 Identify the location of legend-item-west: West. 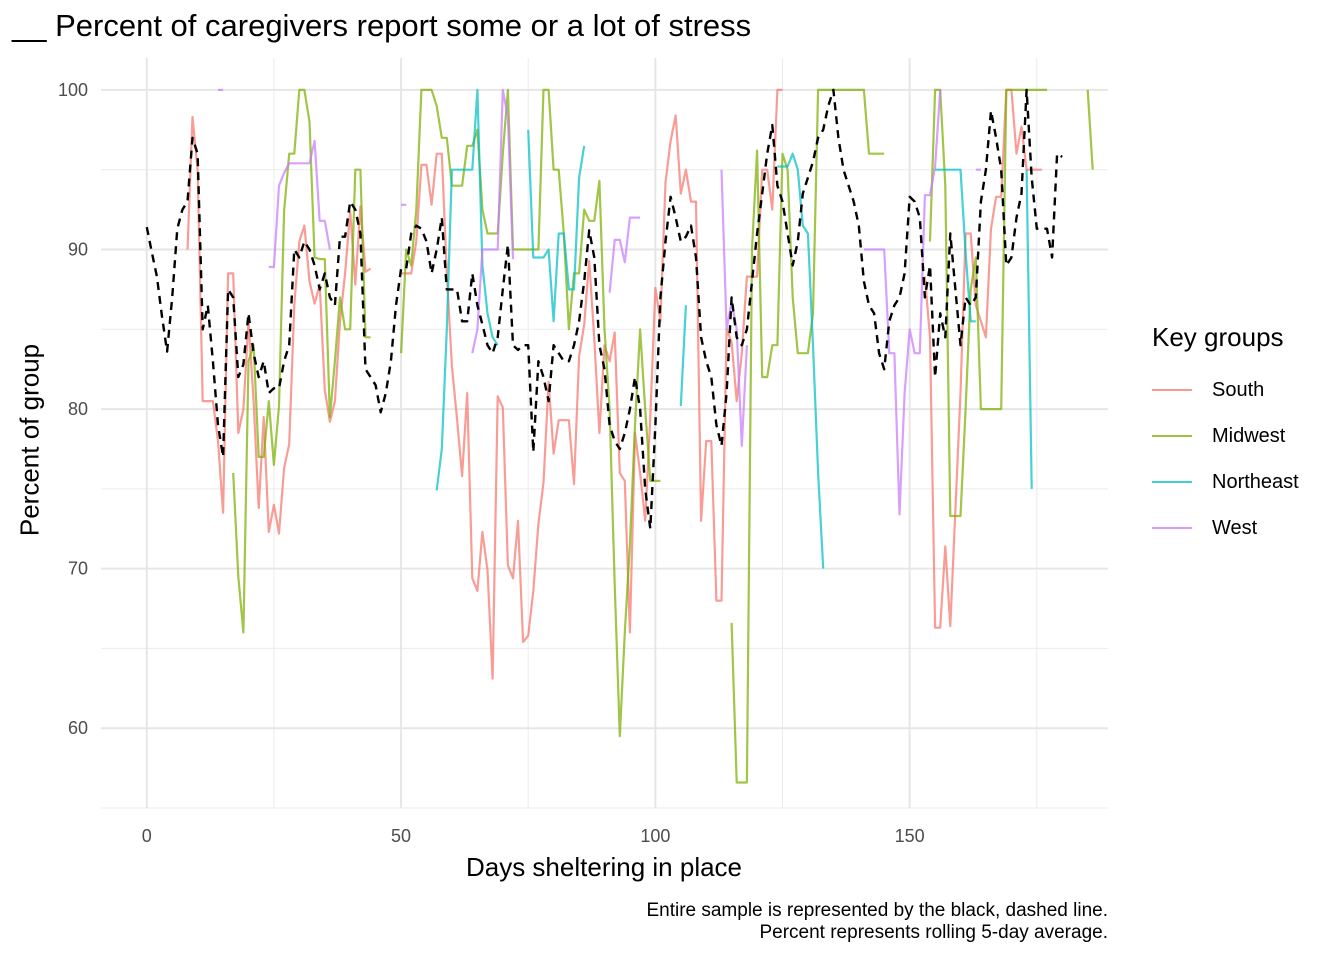
(1225, 528).